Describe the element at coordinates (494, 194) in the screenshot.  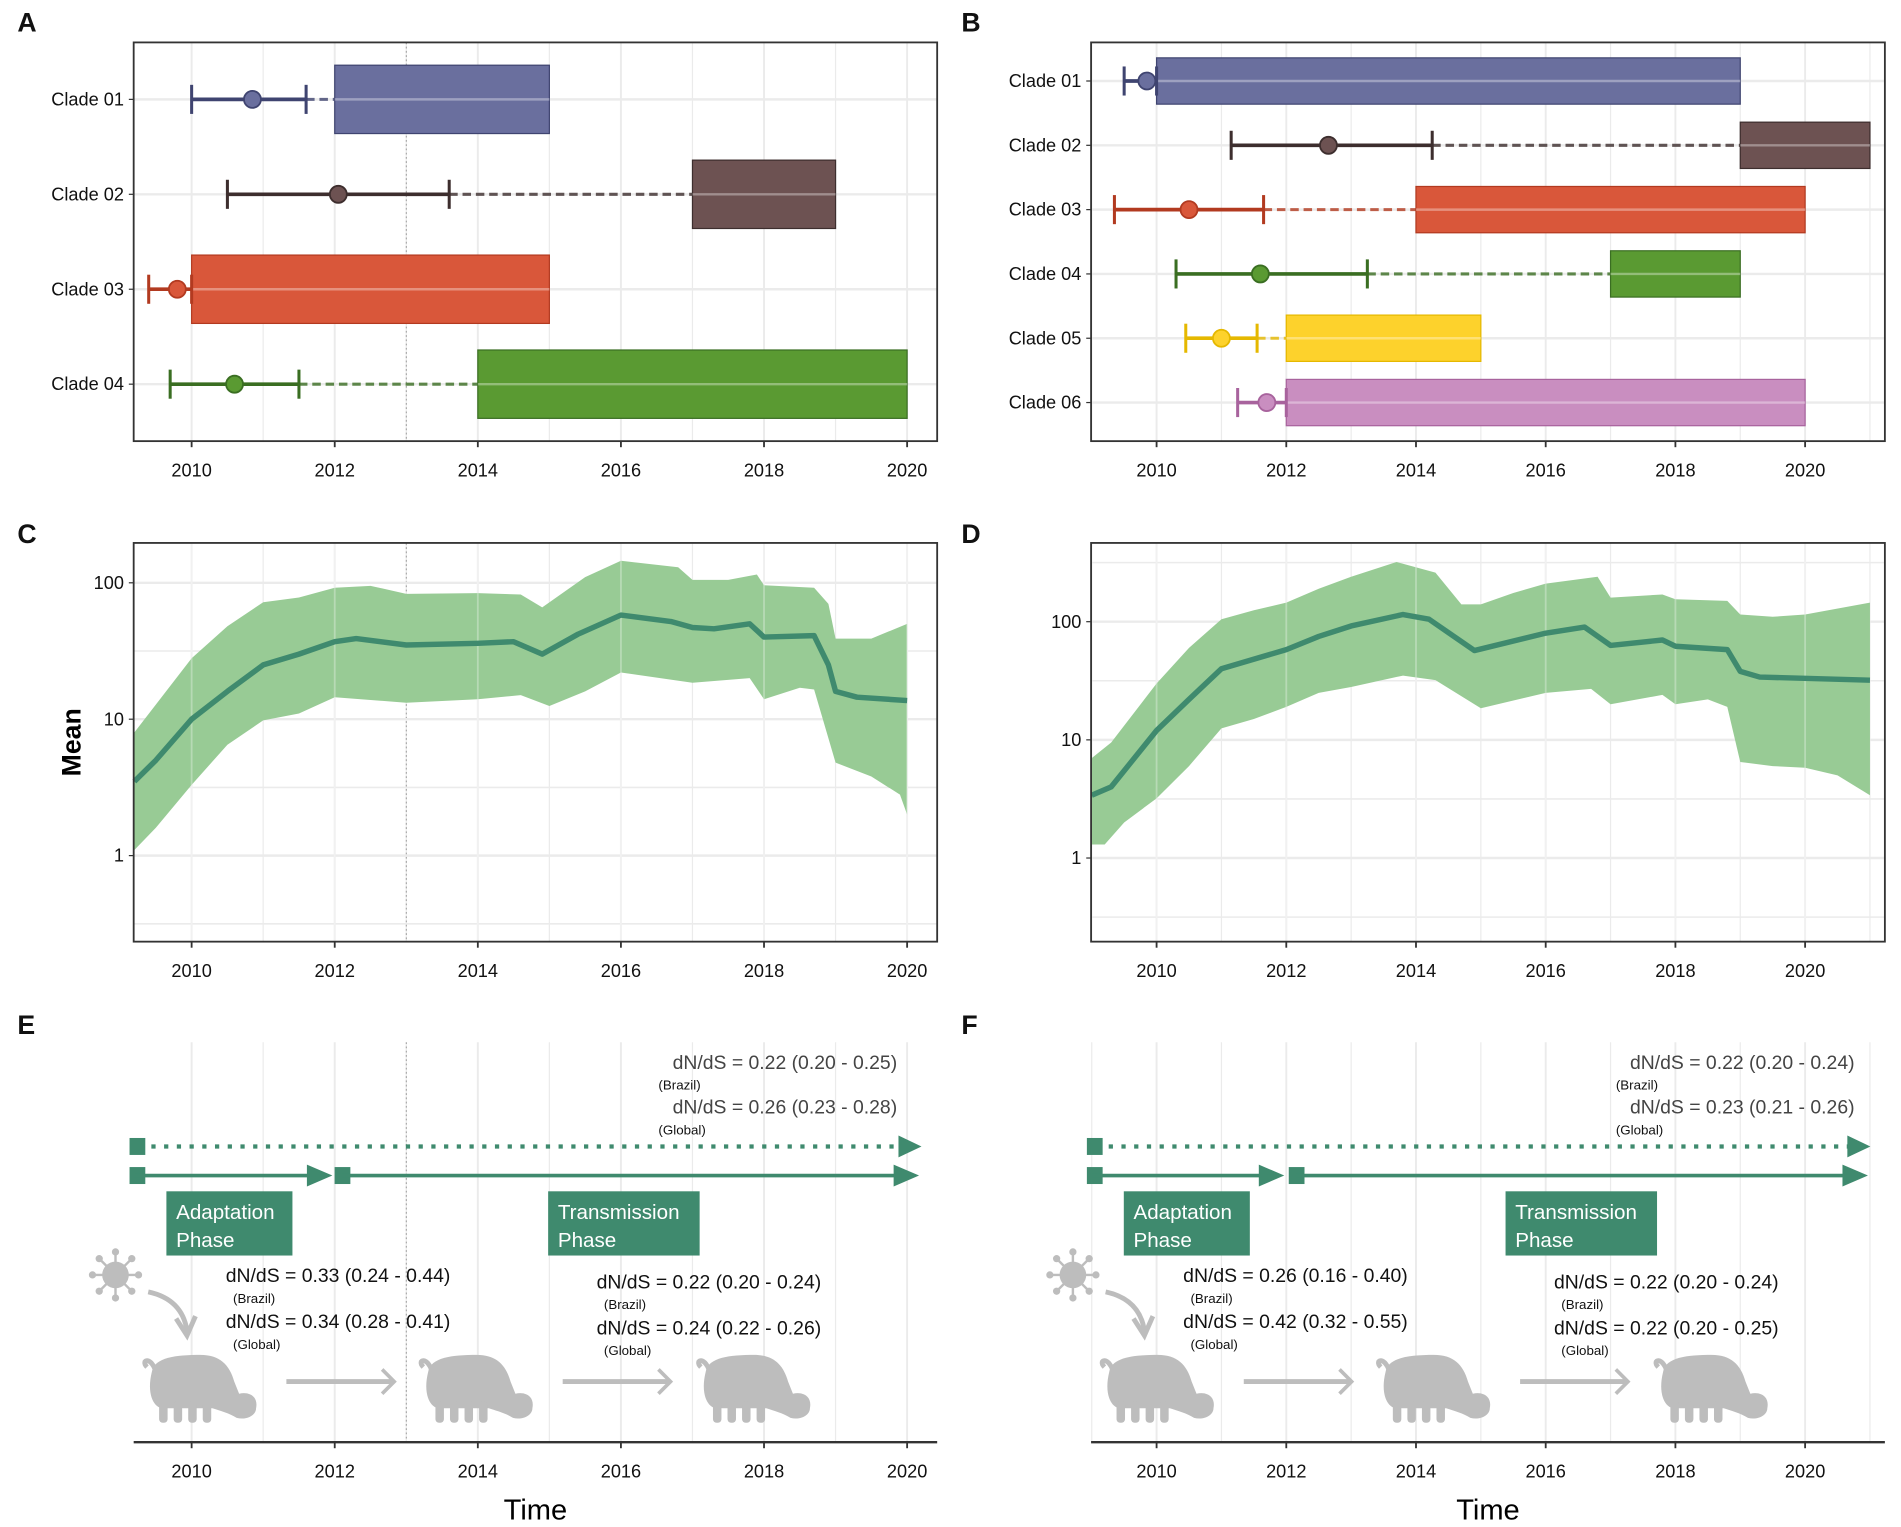
I see `clade-row: Clade 02` at that location.